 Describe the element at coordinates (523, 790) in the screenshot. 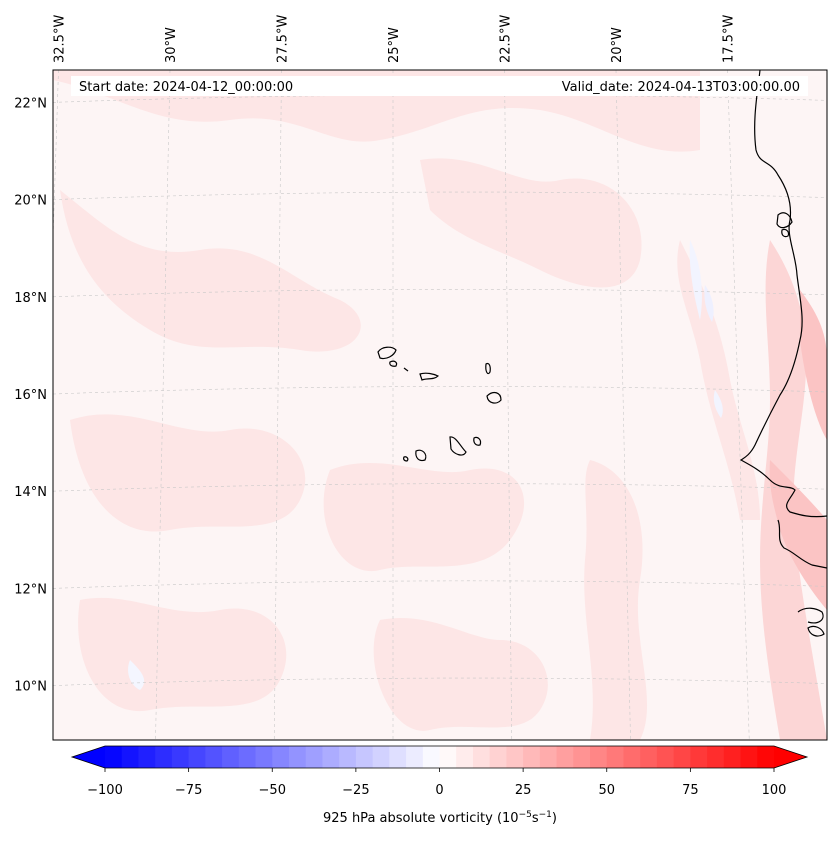

I see `colorbar-tick-label: 25` at that location.